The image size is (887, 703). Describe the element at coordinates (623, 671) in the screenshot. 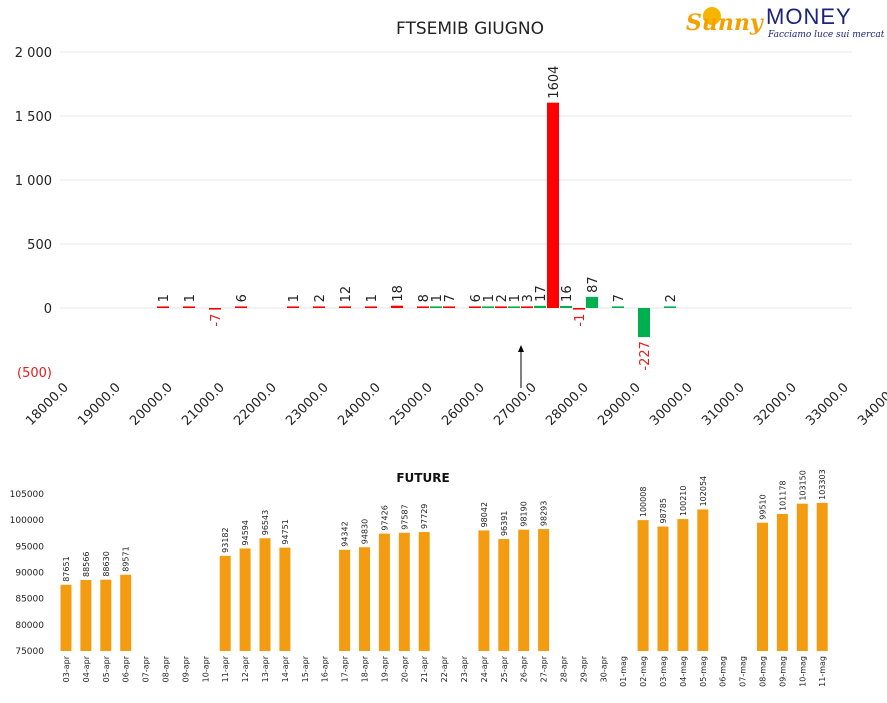

I see `future-x-tick-label: 01-mag` at that location.